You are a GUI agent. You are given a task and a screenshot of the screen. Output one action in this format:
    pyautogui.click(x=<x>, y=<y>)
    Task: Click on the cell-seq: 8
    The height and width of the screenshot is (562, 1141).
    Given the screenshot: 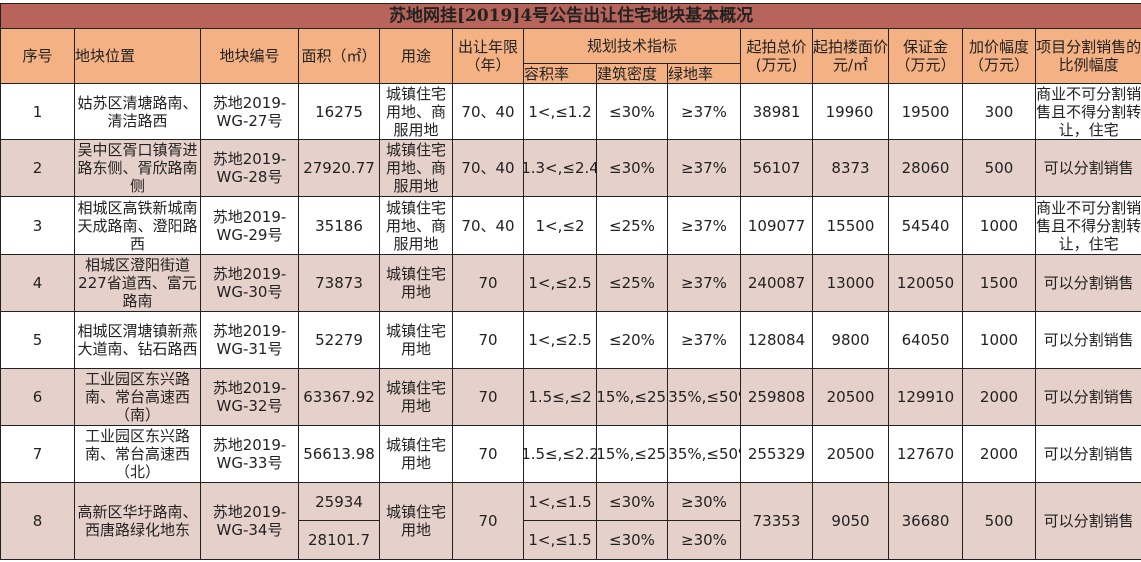 What is the action you would take?
    pyautogui.click(x=37, y=521)
    